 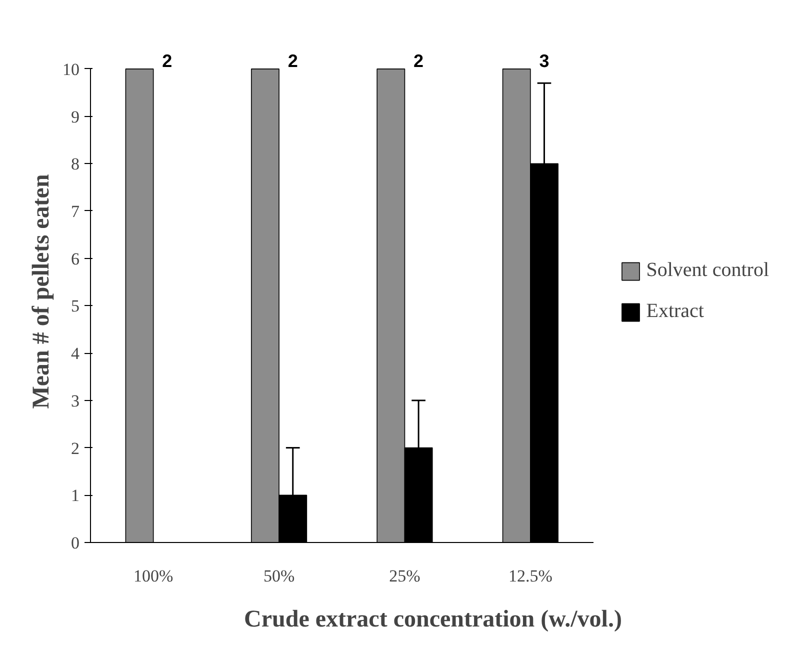 What do you see at coordinates (675, 311) in the screenshot?
I see `legend-label: Extract` at bounding box center [675, 311].